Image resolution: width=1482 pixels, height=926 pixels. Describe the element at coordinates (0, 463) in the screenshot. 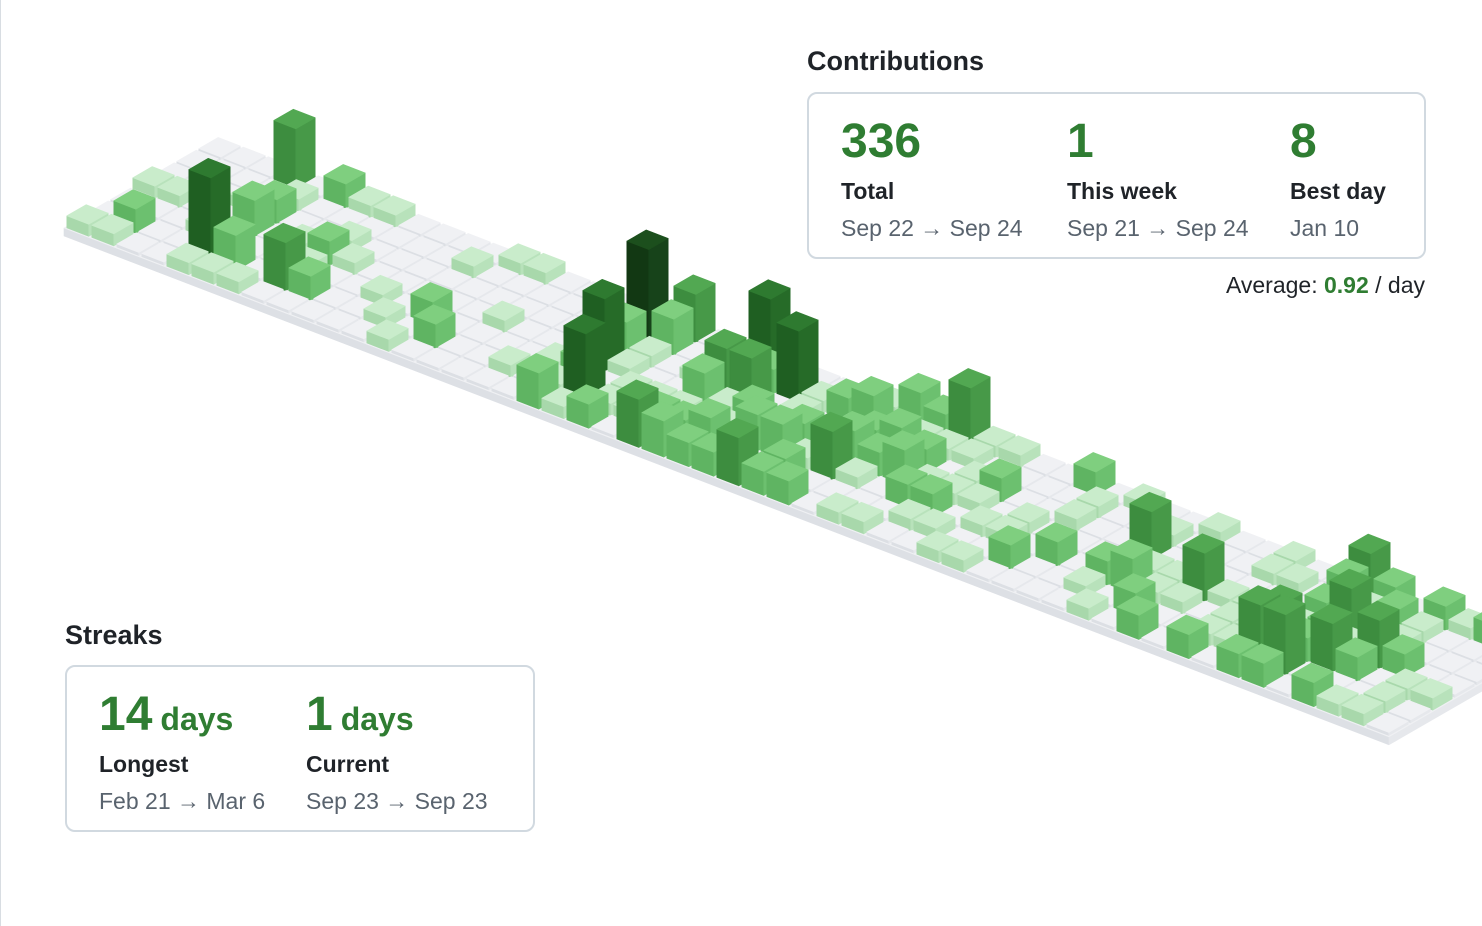

I see `frame-edge` at that location.